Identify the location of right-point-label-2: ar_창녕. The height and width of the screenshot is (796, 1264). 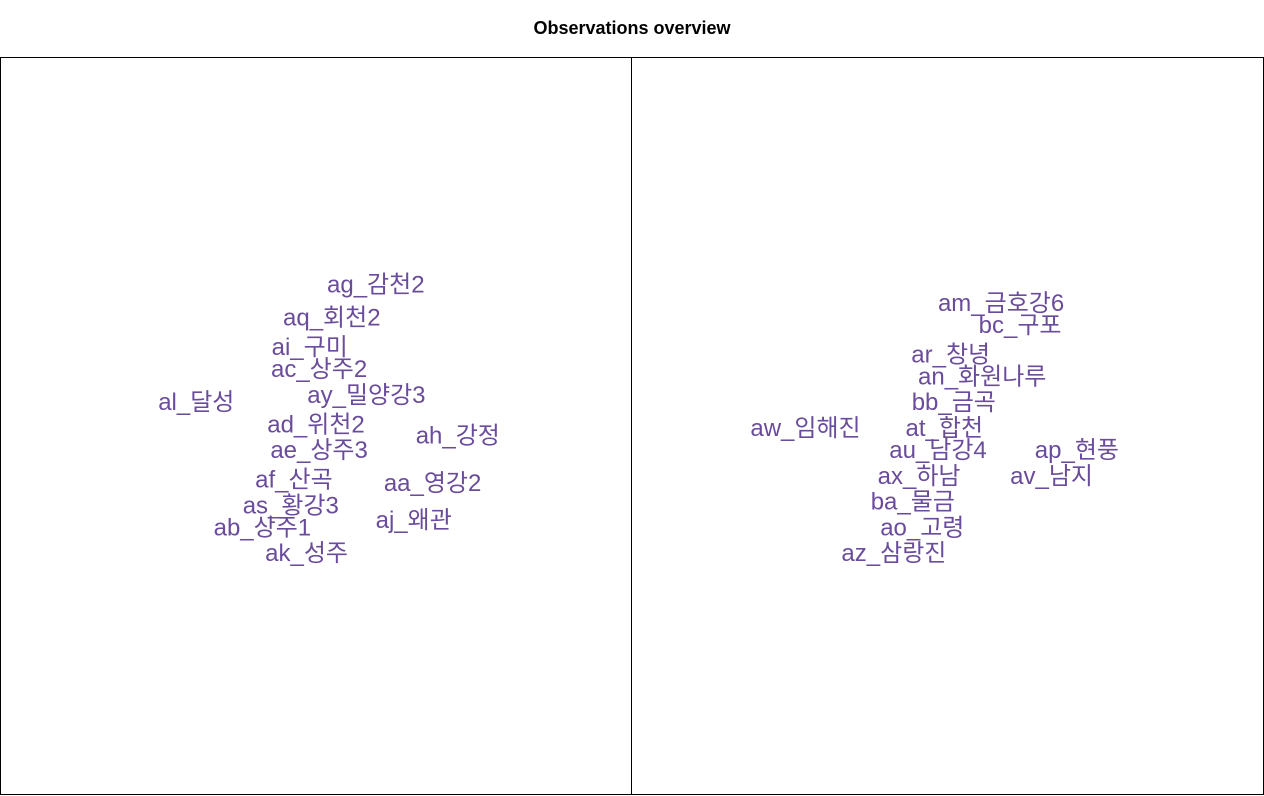
(950, 354).